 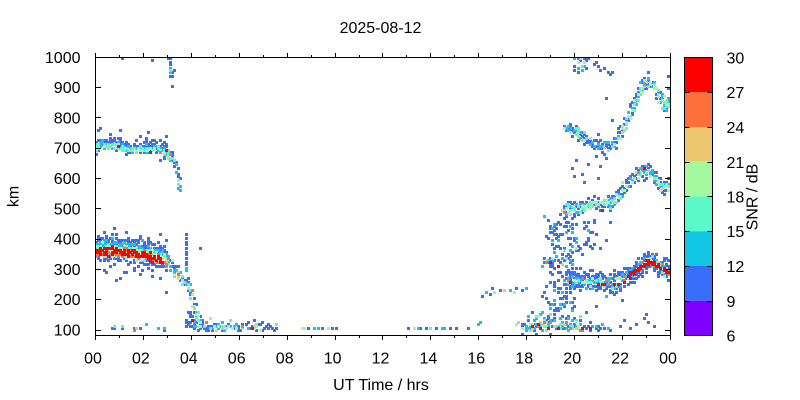 I want to click on svg-text: SNR / dB, so click(x=753, y=197).